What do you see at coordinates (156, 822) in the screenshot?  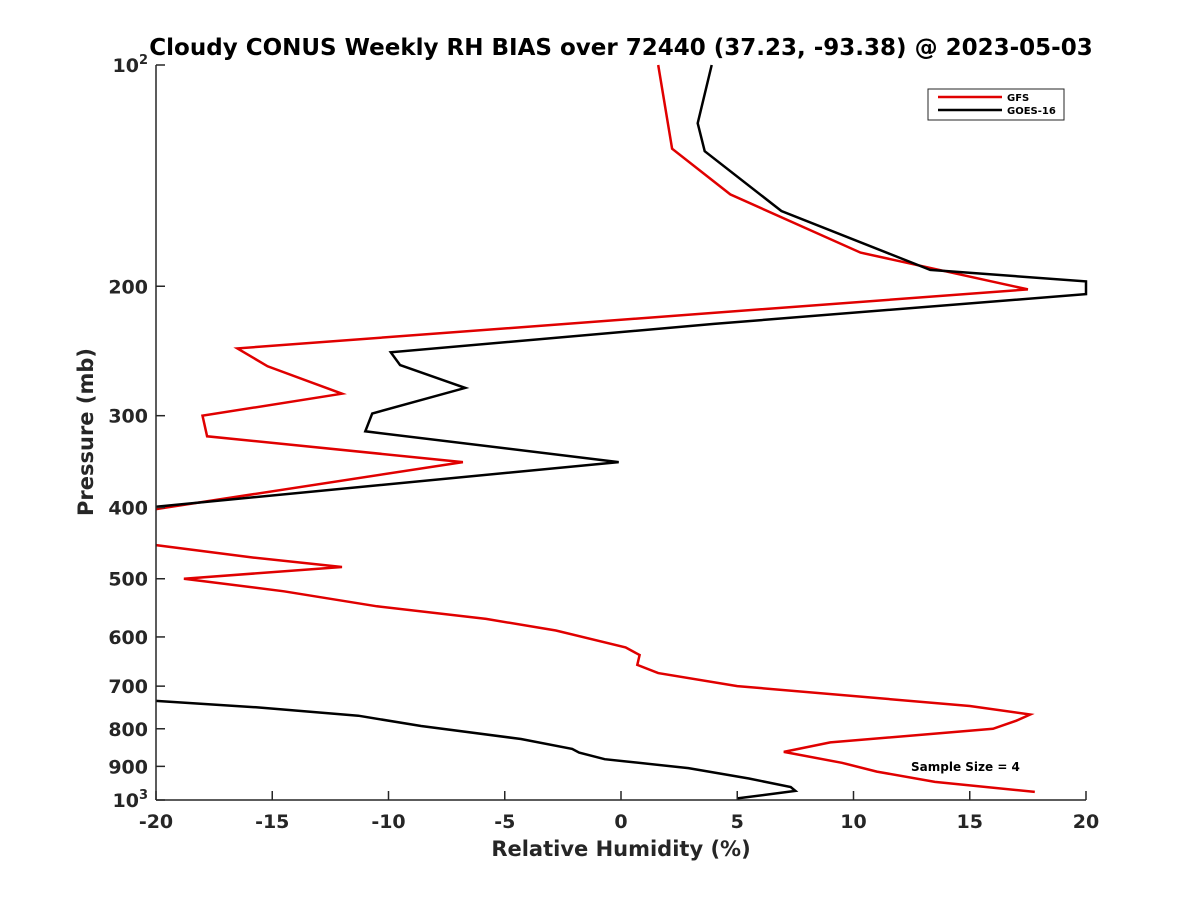 I see `x-tick-label: -20` at bounding box center [156, 822].